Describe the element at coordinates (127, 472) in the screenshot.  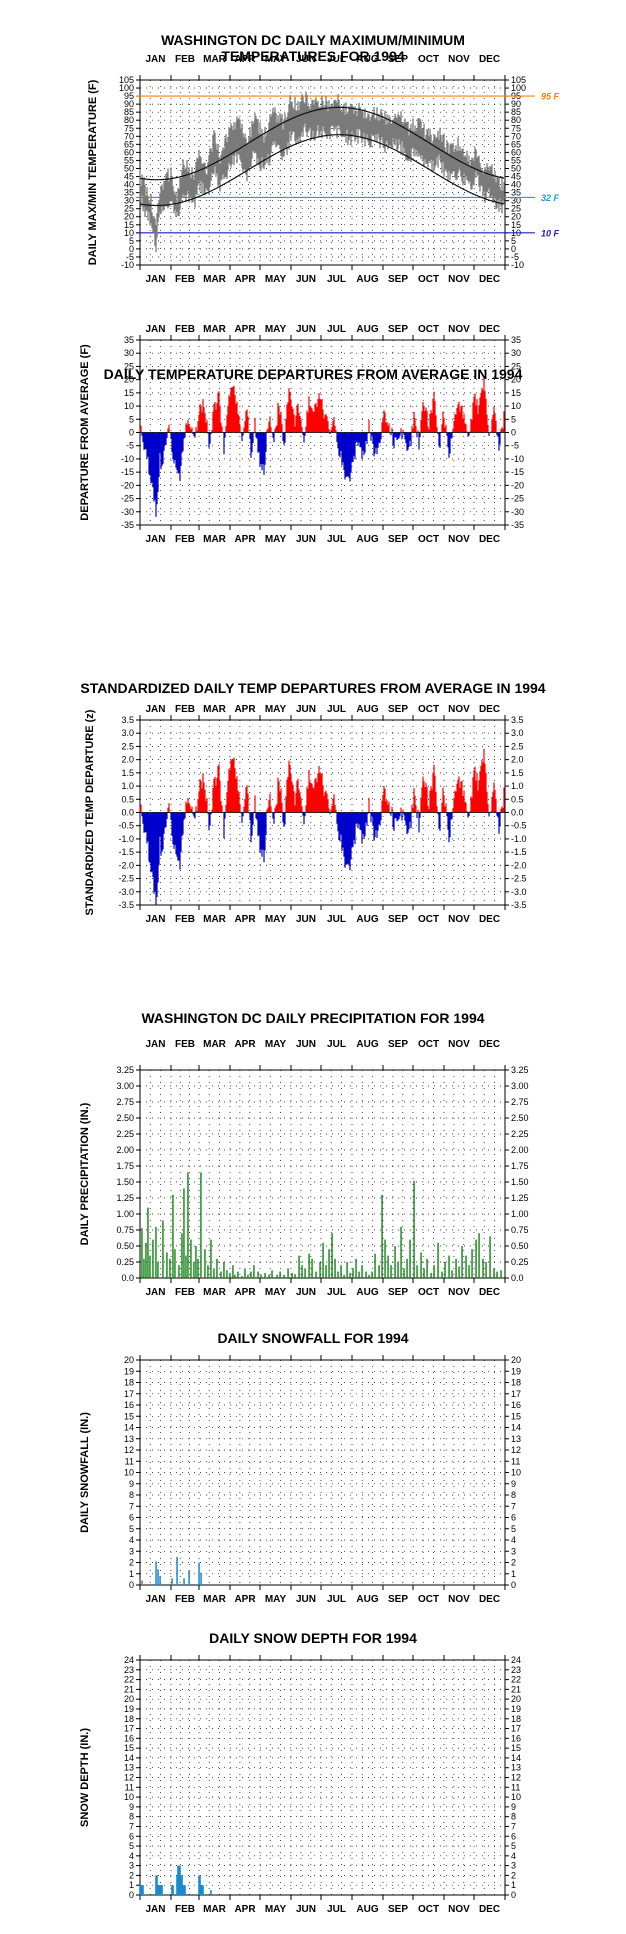
I see `y-tick-label-left: -15` at that location.